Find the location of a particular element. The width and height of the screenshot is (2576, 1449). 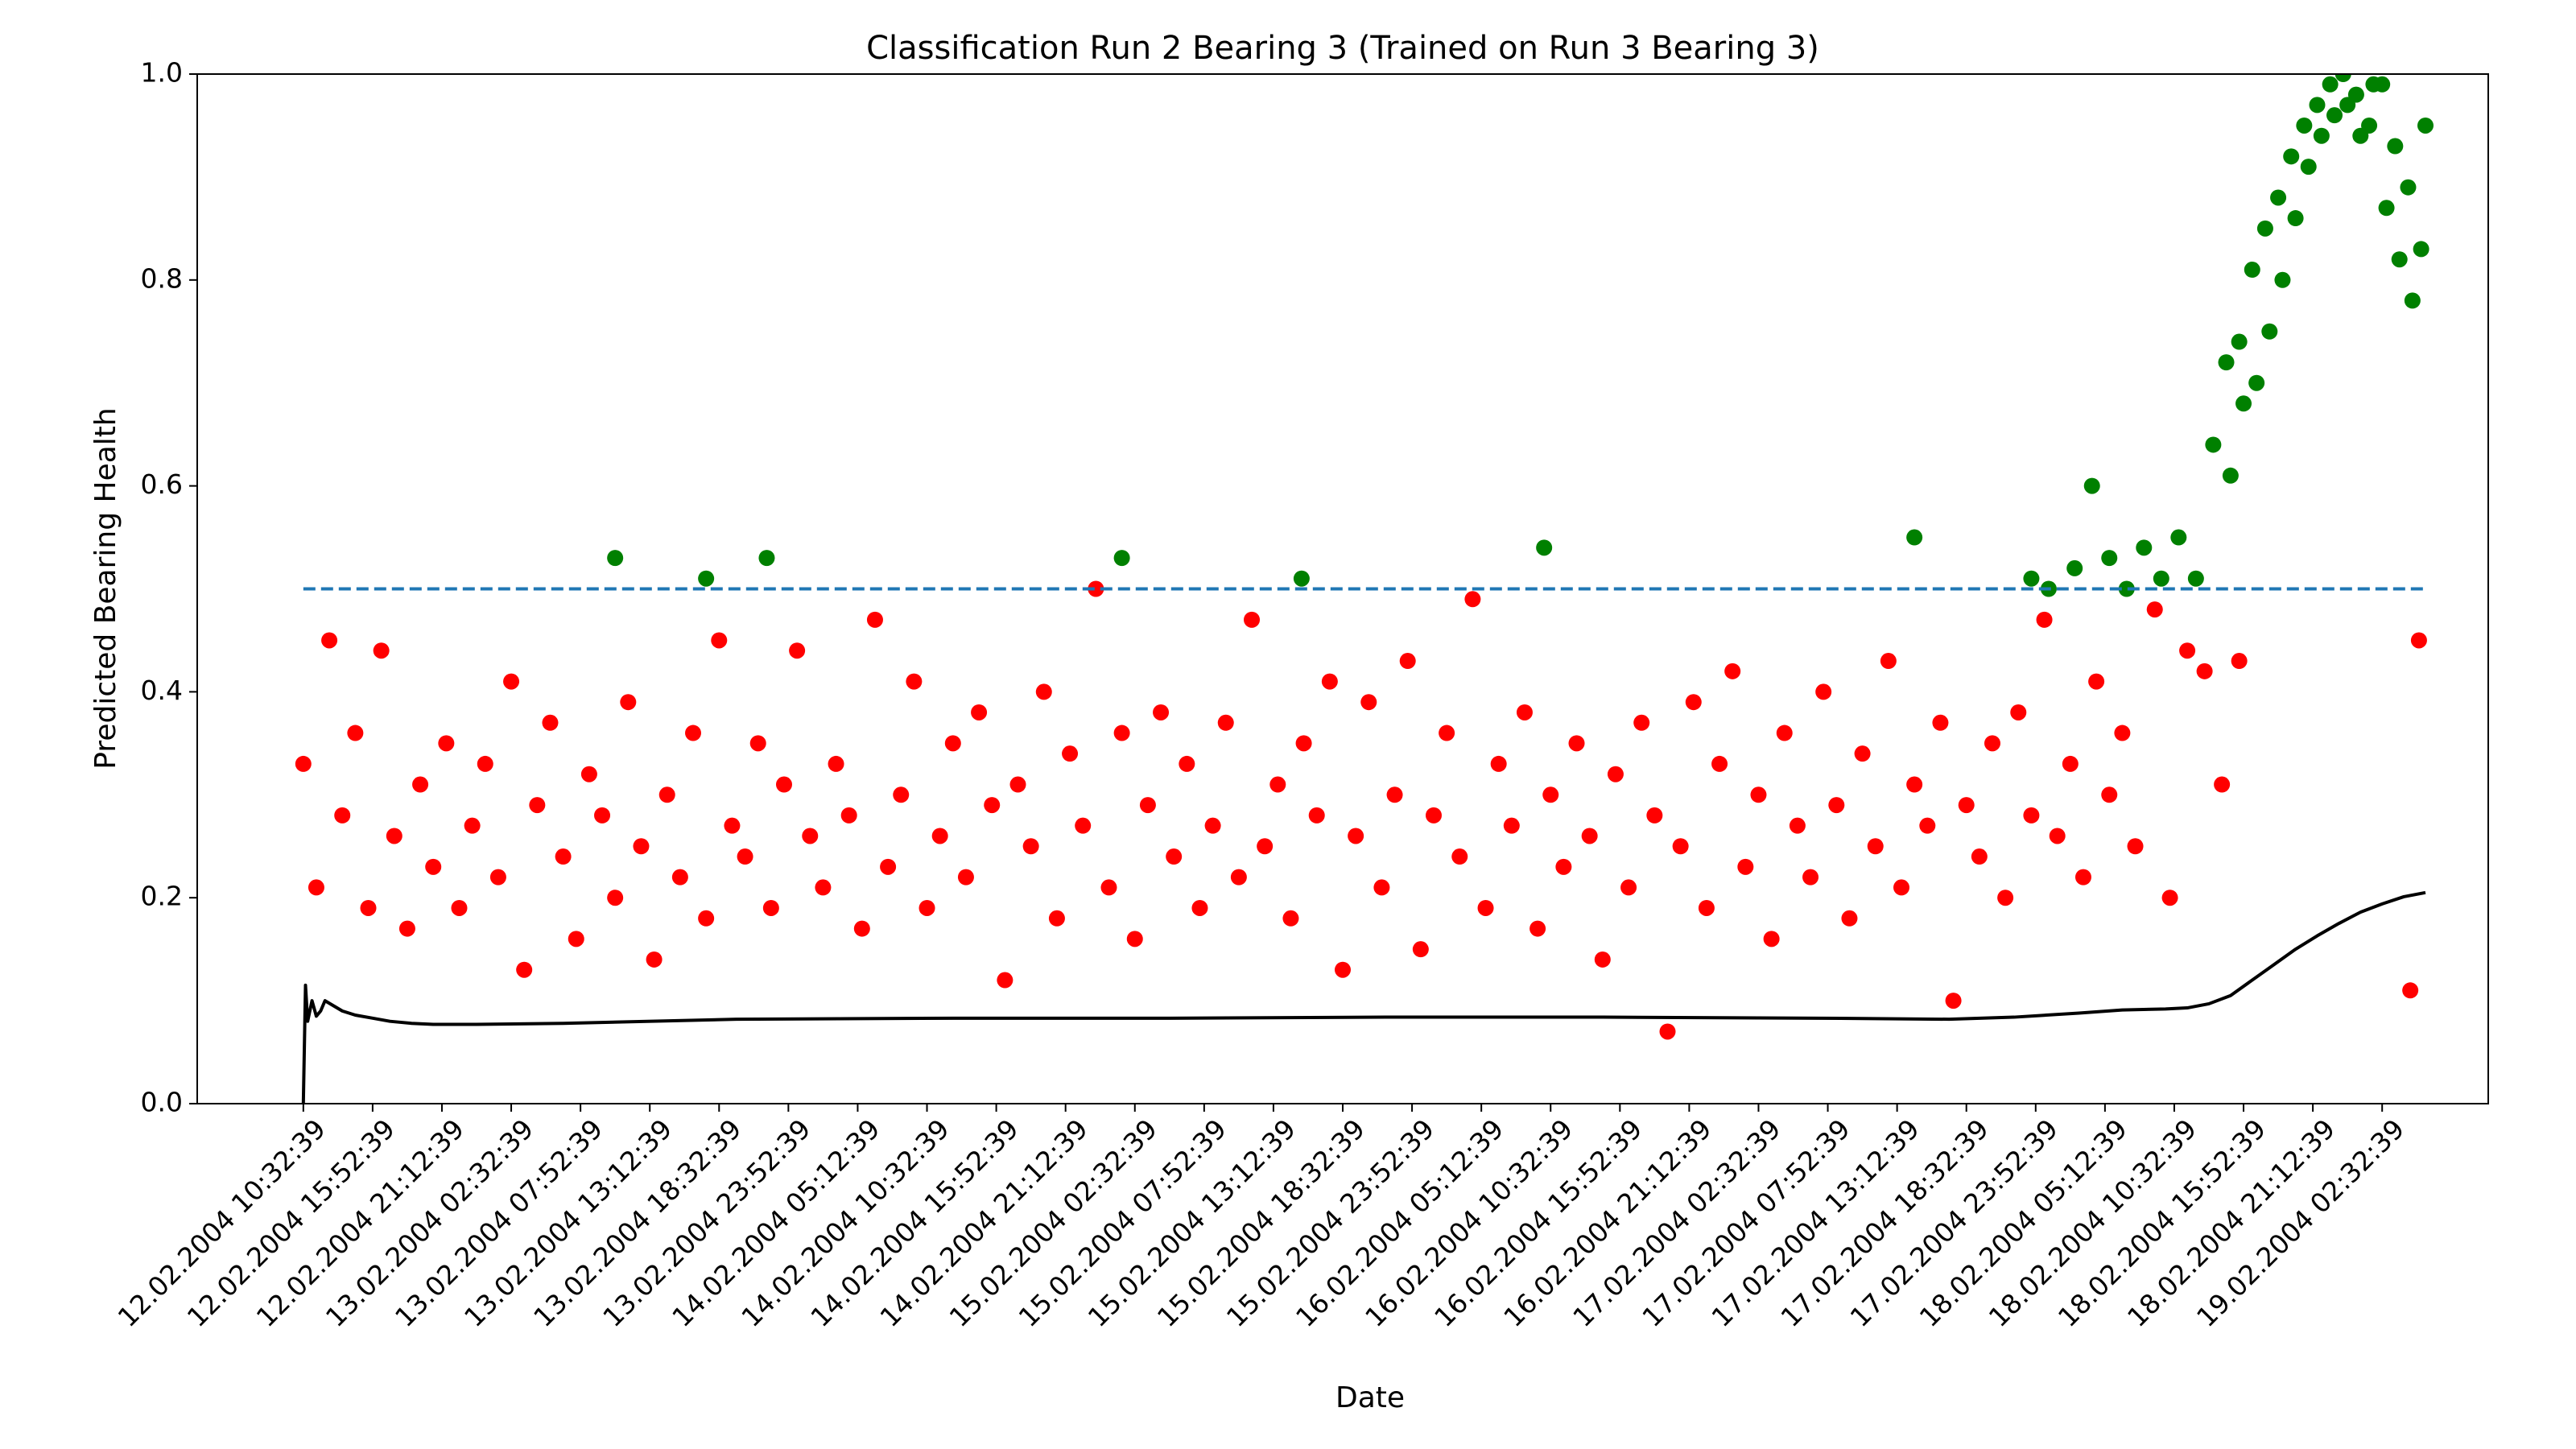

y-tick-label: 0.4 is located at coordinates (162, 690).